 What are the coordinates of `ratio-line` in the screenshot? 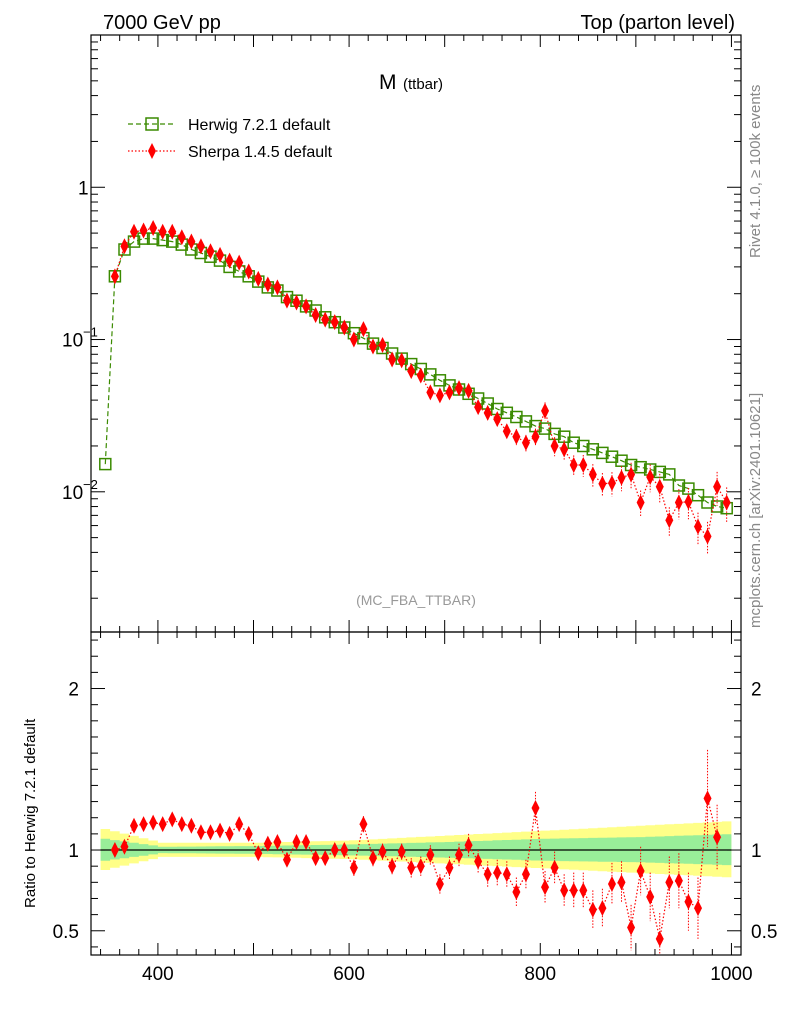 It's located at (416, 869).